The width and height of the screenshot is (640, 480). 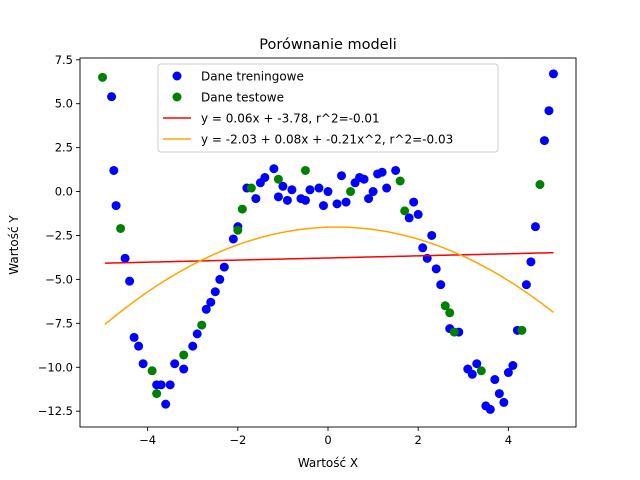 What do you see at coordinates (418, 440) in the screenshot?
I see `x-tick-label: 2` at bounding box center [418, 440].